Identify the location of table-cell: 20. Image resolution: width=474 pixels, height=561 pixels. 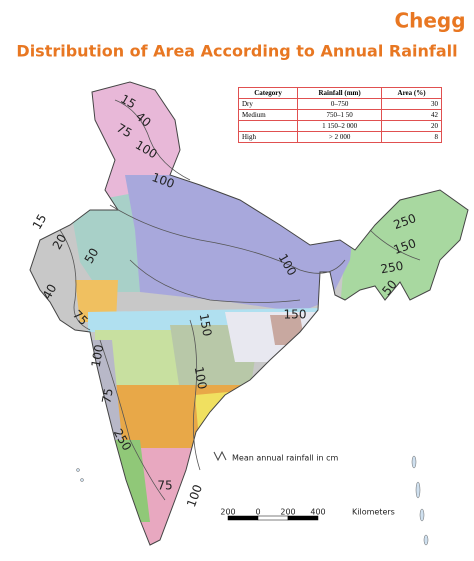
(411, 126).